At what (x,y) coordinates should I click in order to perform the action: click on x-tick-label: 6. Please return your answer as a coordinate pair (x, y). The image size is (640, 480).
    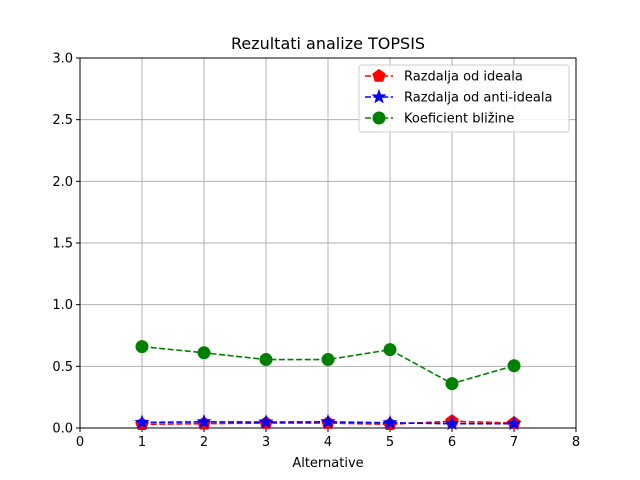
    Looking at the image, I should click on (452, 442).